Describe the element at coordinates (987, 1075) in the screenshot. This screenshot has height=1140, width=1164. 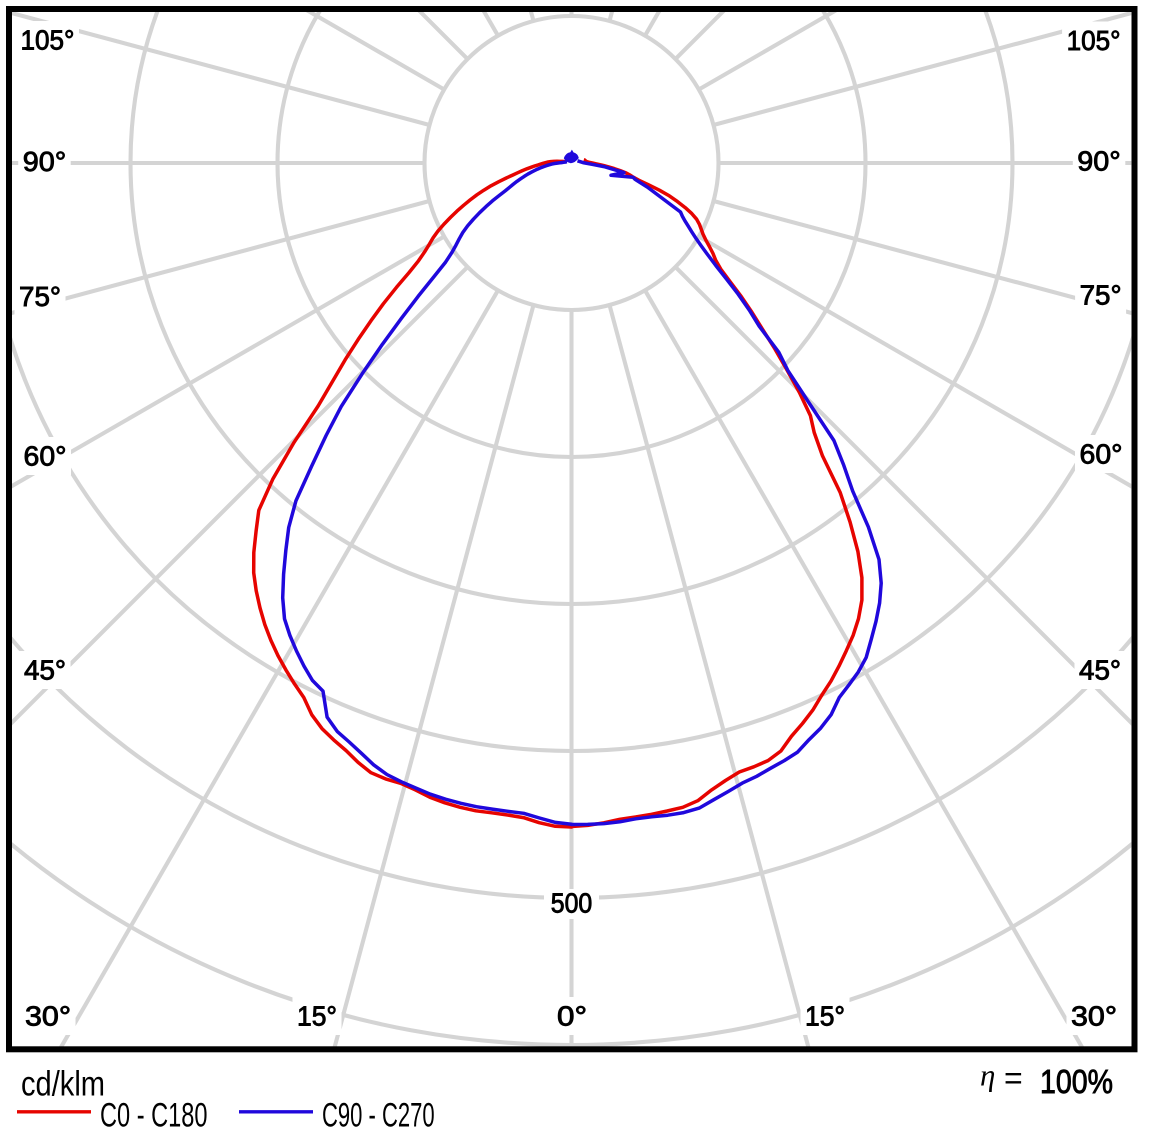
I see `svg-text: η` at that location.